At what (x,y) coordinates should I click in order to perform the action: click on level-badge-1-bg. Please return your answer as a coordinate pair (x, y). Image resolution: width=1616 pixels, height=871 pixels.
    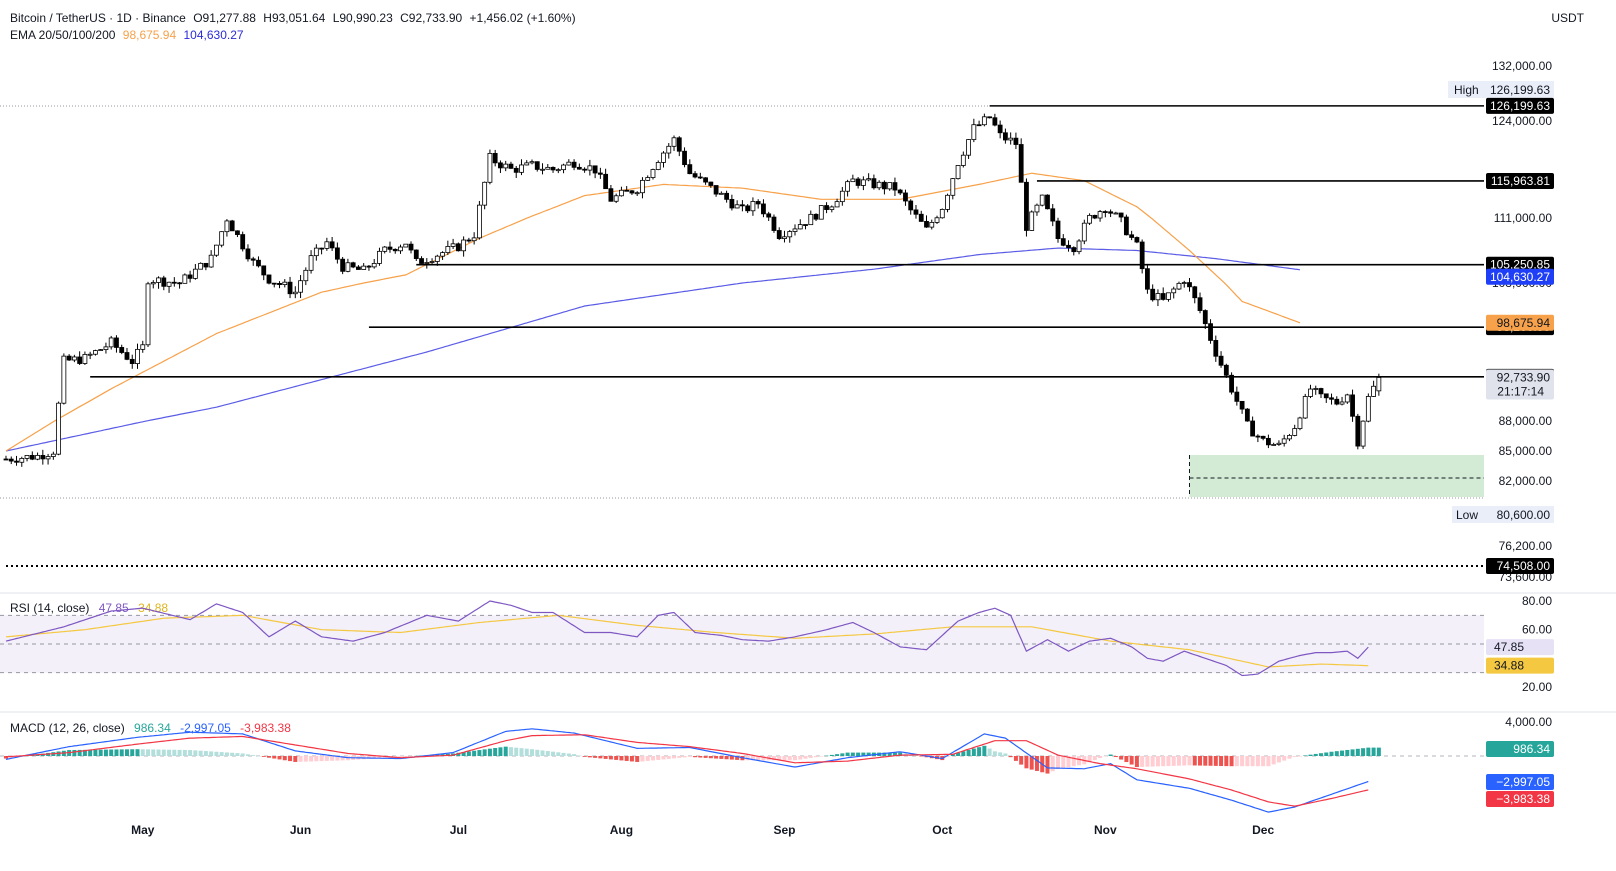
    Looking at the image, I should click on (1520, 180).